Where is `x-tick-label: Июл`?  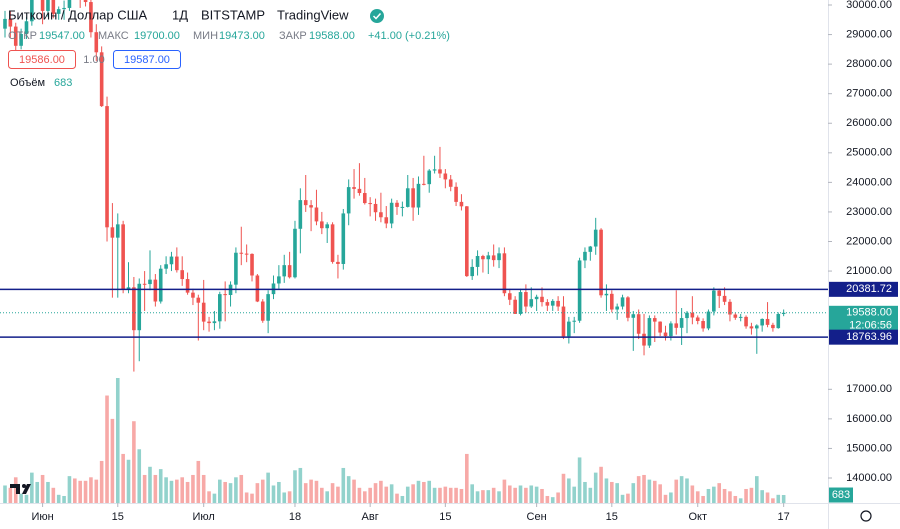 x-tick-label: Июл is located at coordinates (204, 517).